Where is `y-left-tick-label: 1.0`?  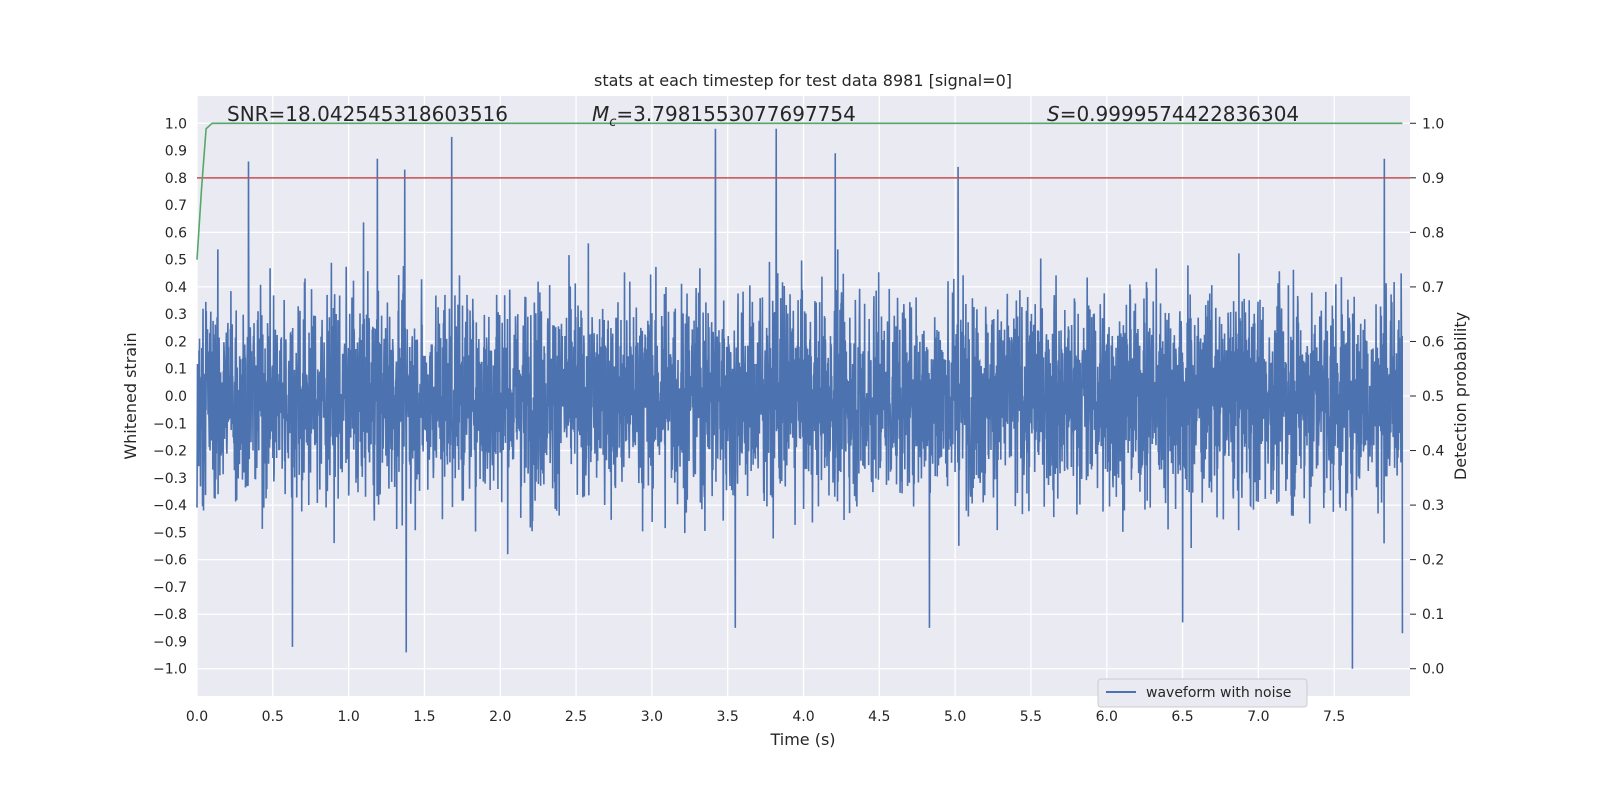
y-left-tick-label: 1.0 is located at coordinates (176, 124).